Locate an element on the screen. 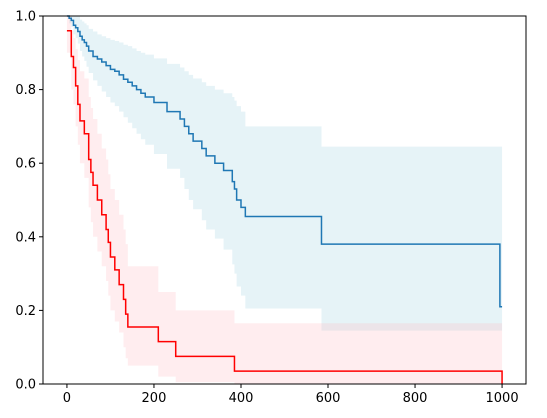 This screenshot has width=547, height=418. y-tick-label: 0.0 is located at coordinates (25, 385).